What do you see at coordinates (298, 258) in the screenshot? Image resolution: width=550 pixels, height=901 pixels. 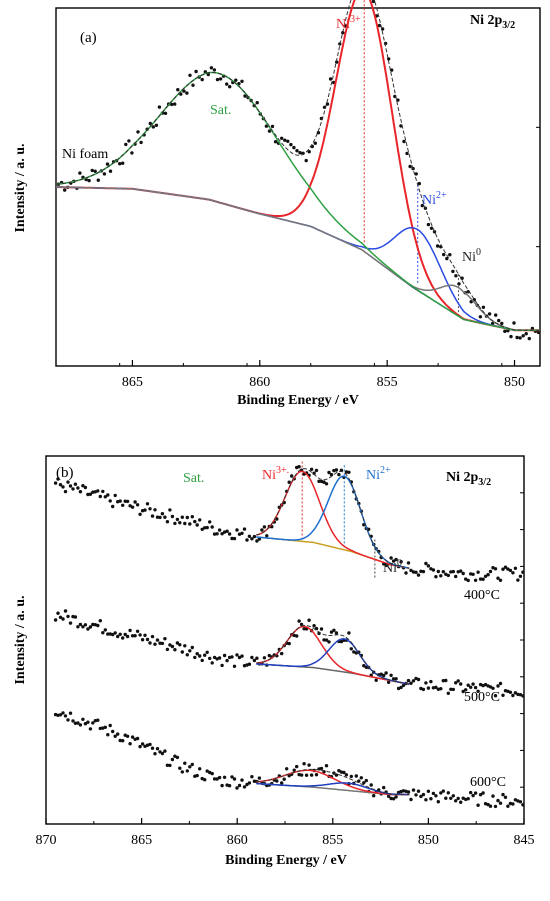 I see `panel-a-component-ni0` at bounding box center [298, 258].